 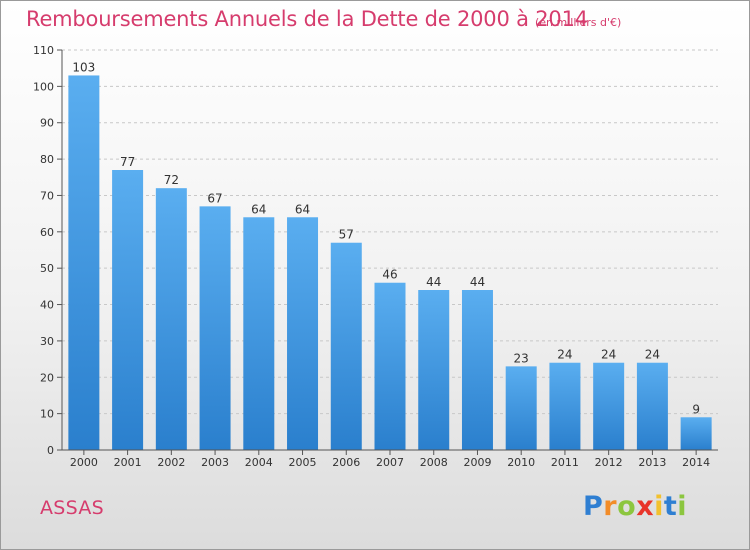 I want to click on logo-letter: x, so click(x=645, y=506).